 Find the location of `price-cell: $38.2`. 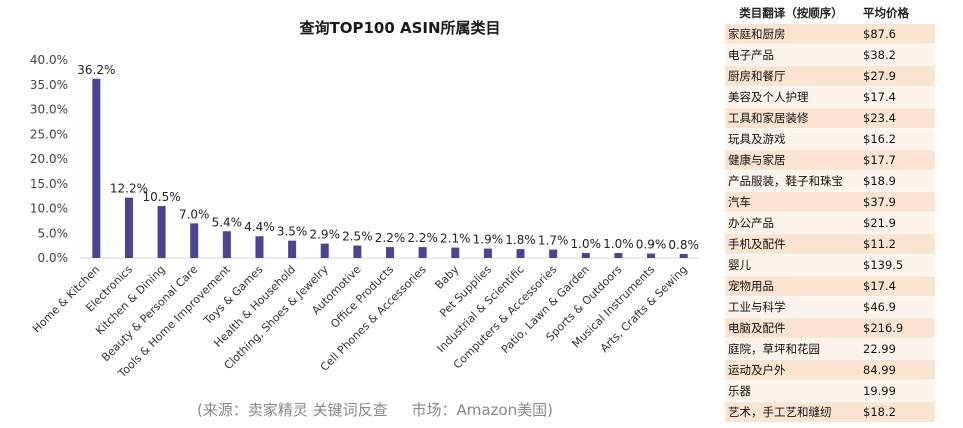

price-cell: $38.2 is located at coordinates (896, 55).